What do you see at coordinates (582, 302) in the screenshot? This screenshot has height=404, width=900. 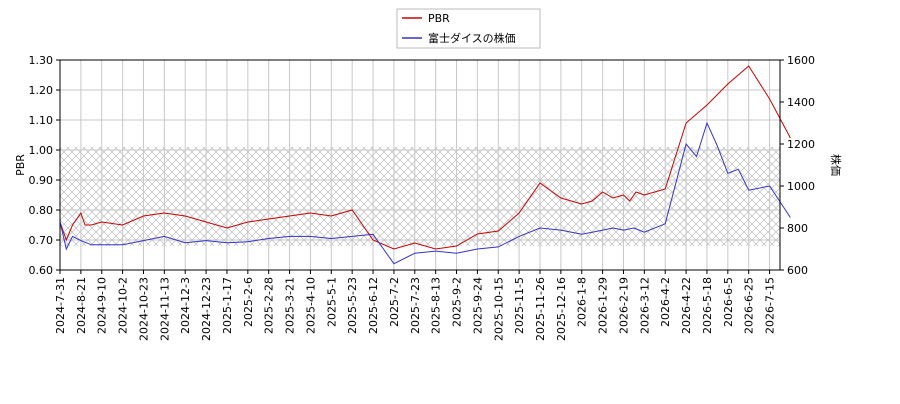 I see `x-tick-label: 2026-1-8` at bounding box center [582, 302].